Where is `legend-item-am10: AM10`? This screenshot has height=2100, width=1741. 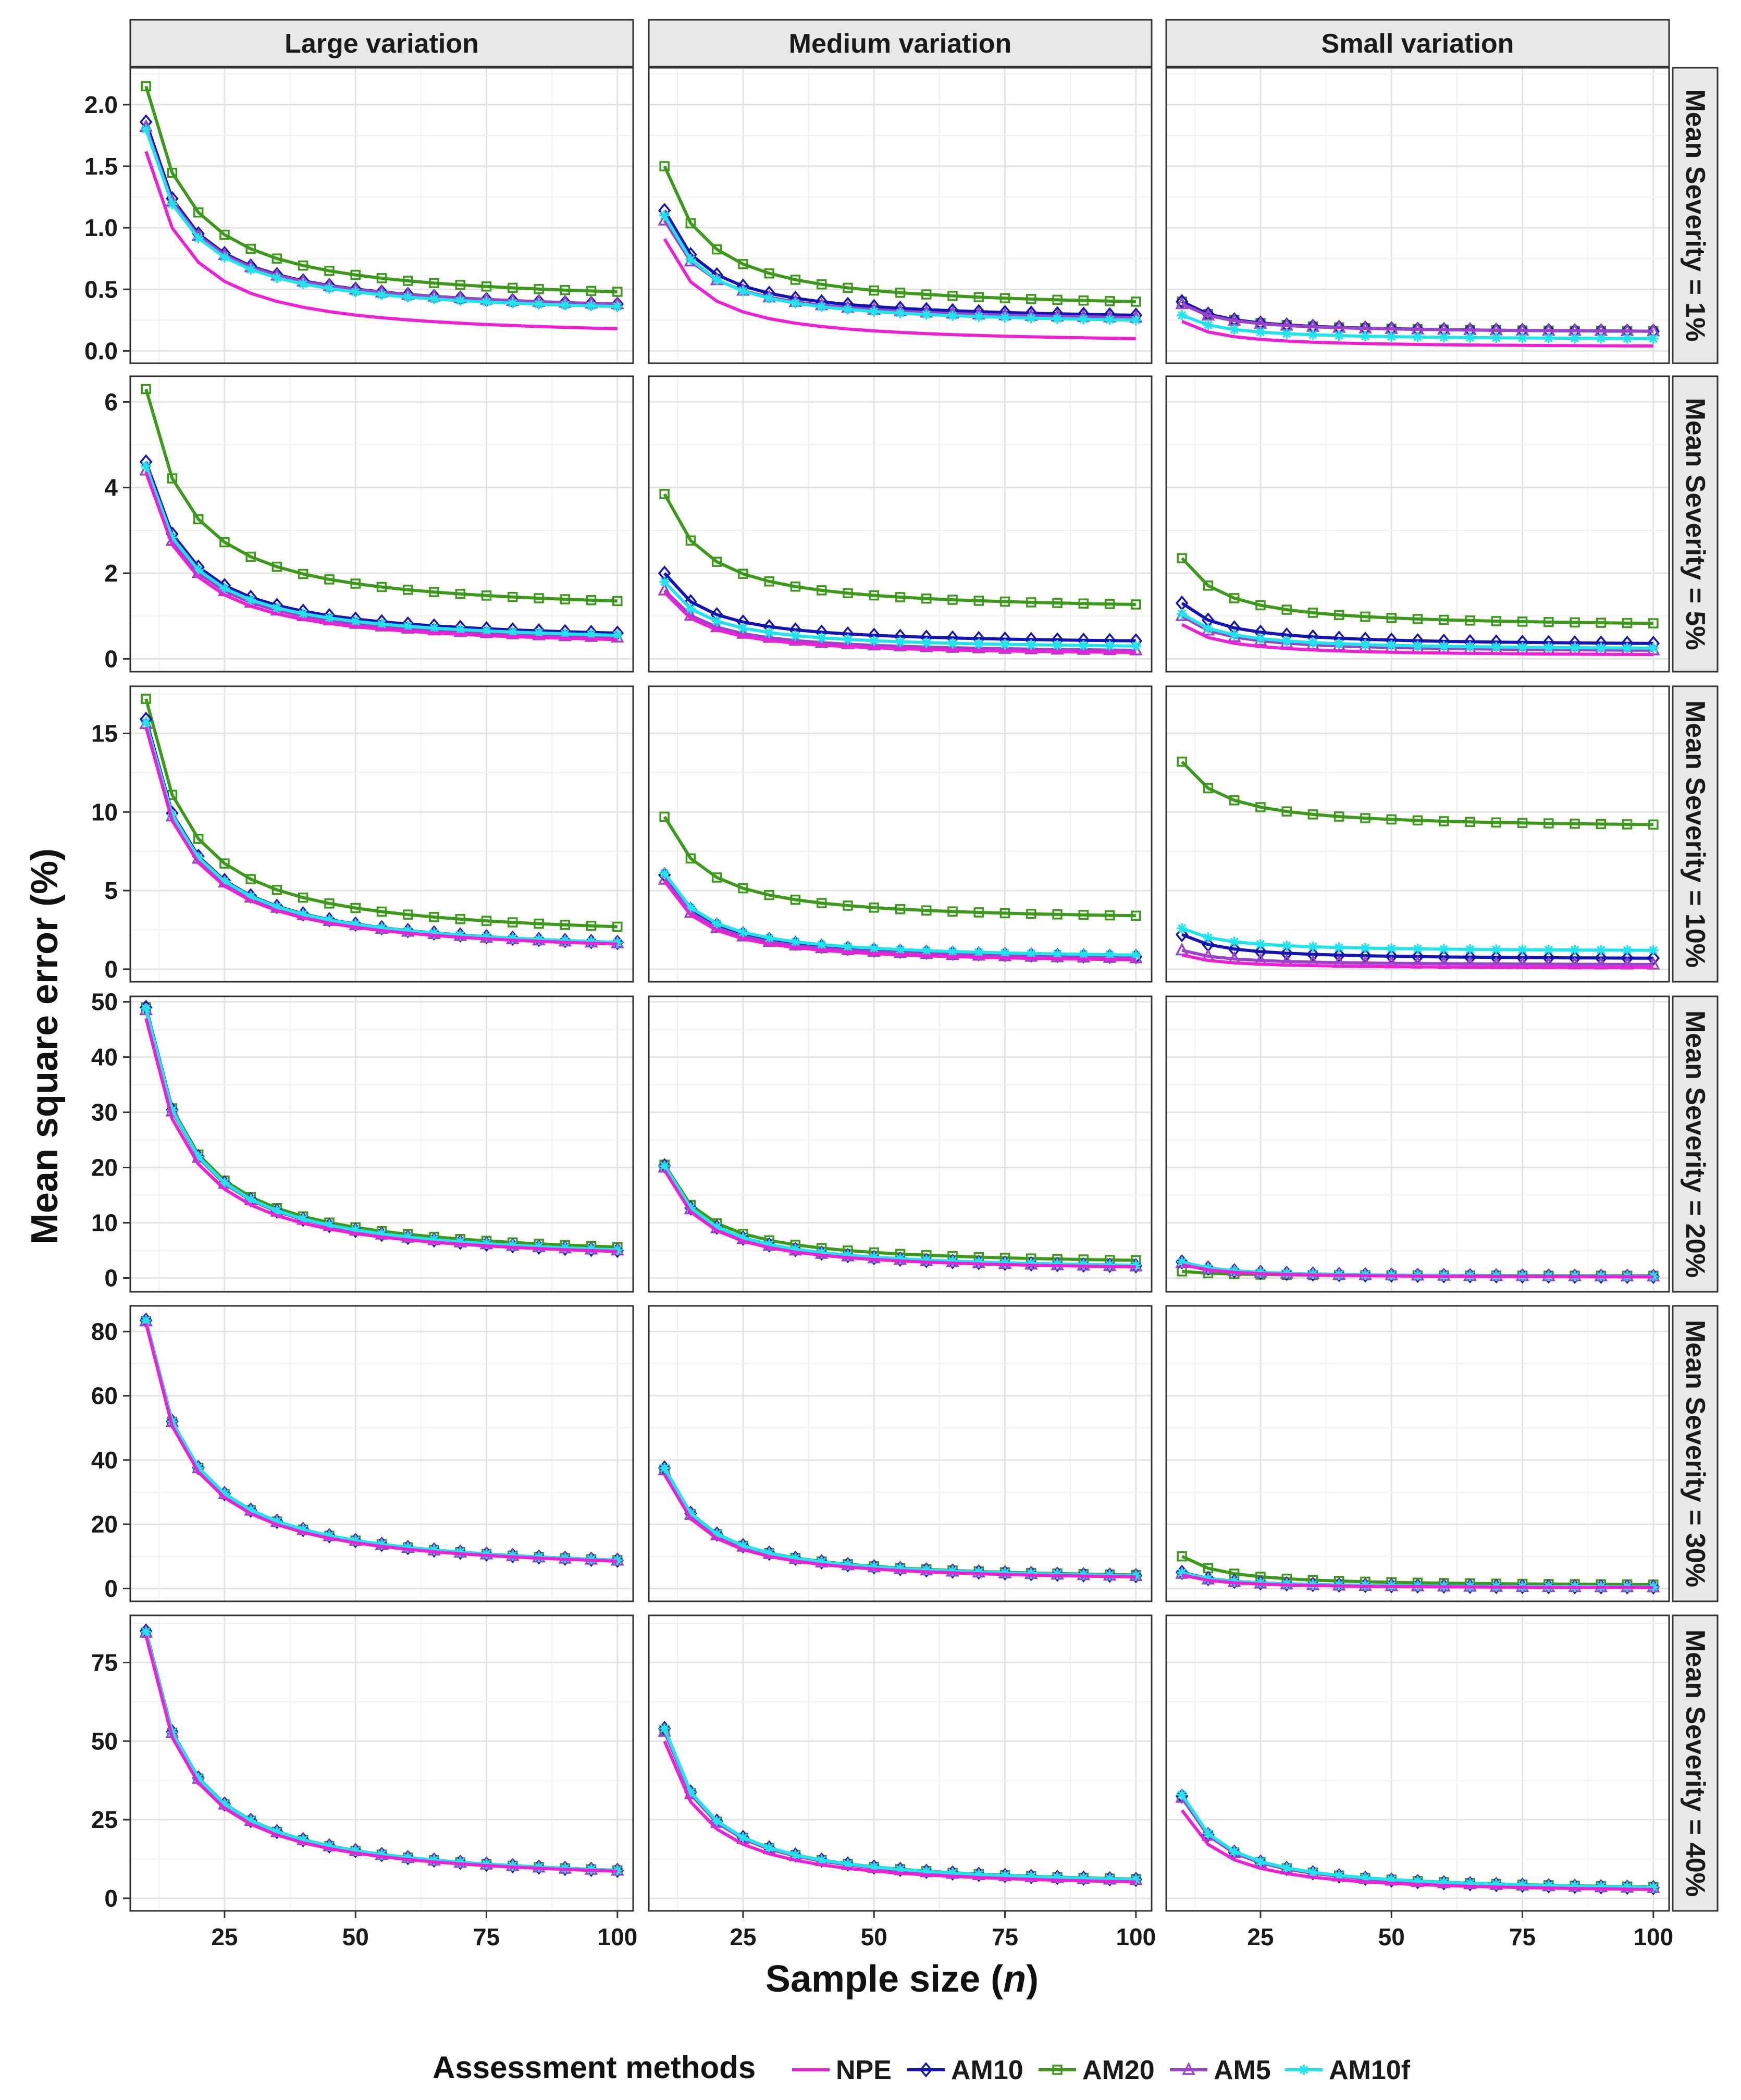
legend-item-am10: AM10 is located at coordinates (965, 2070).